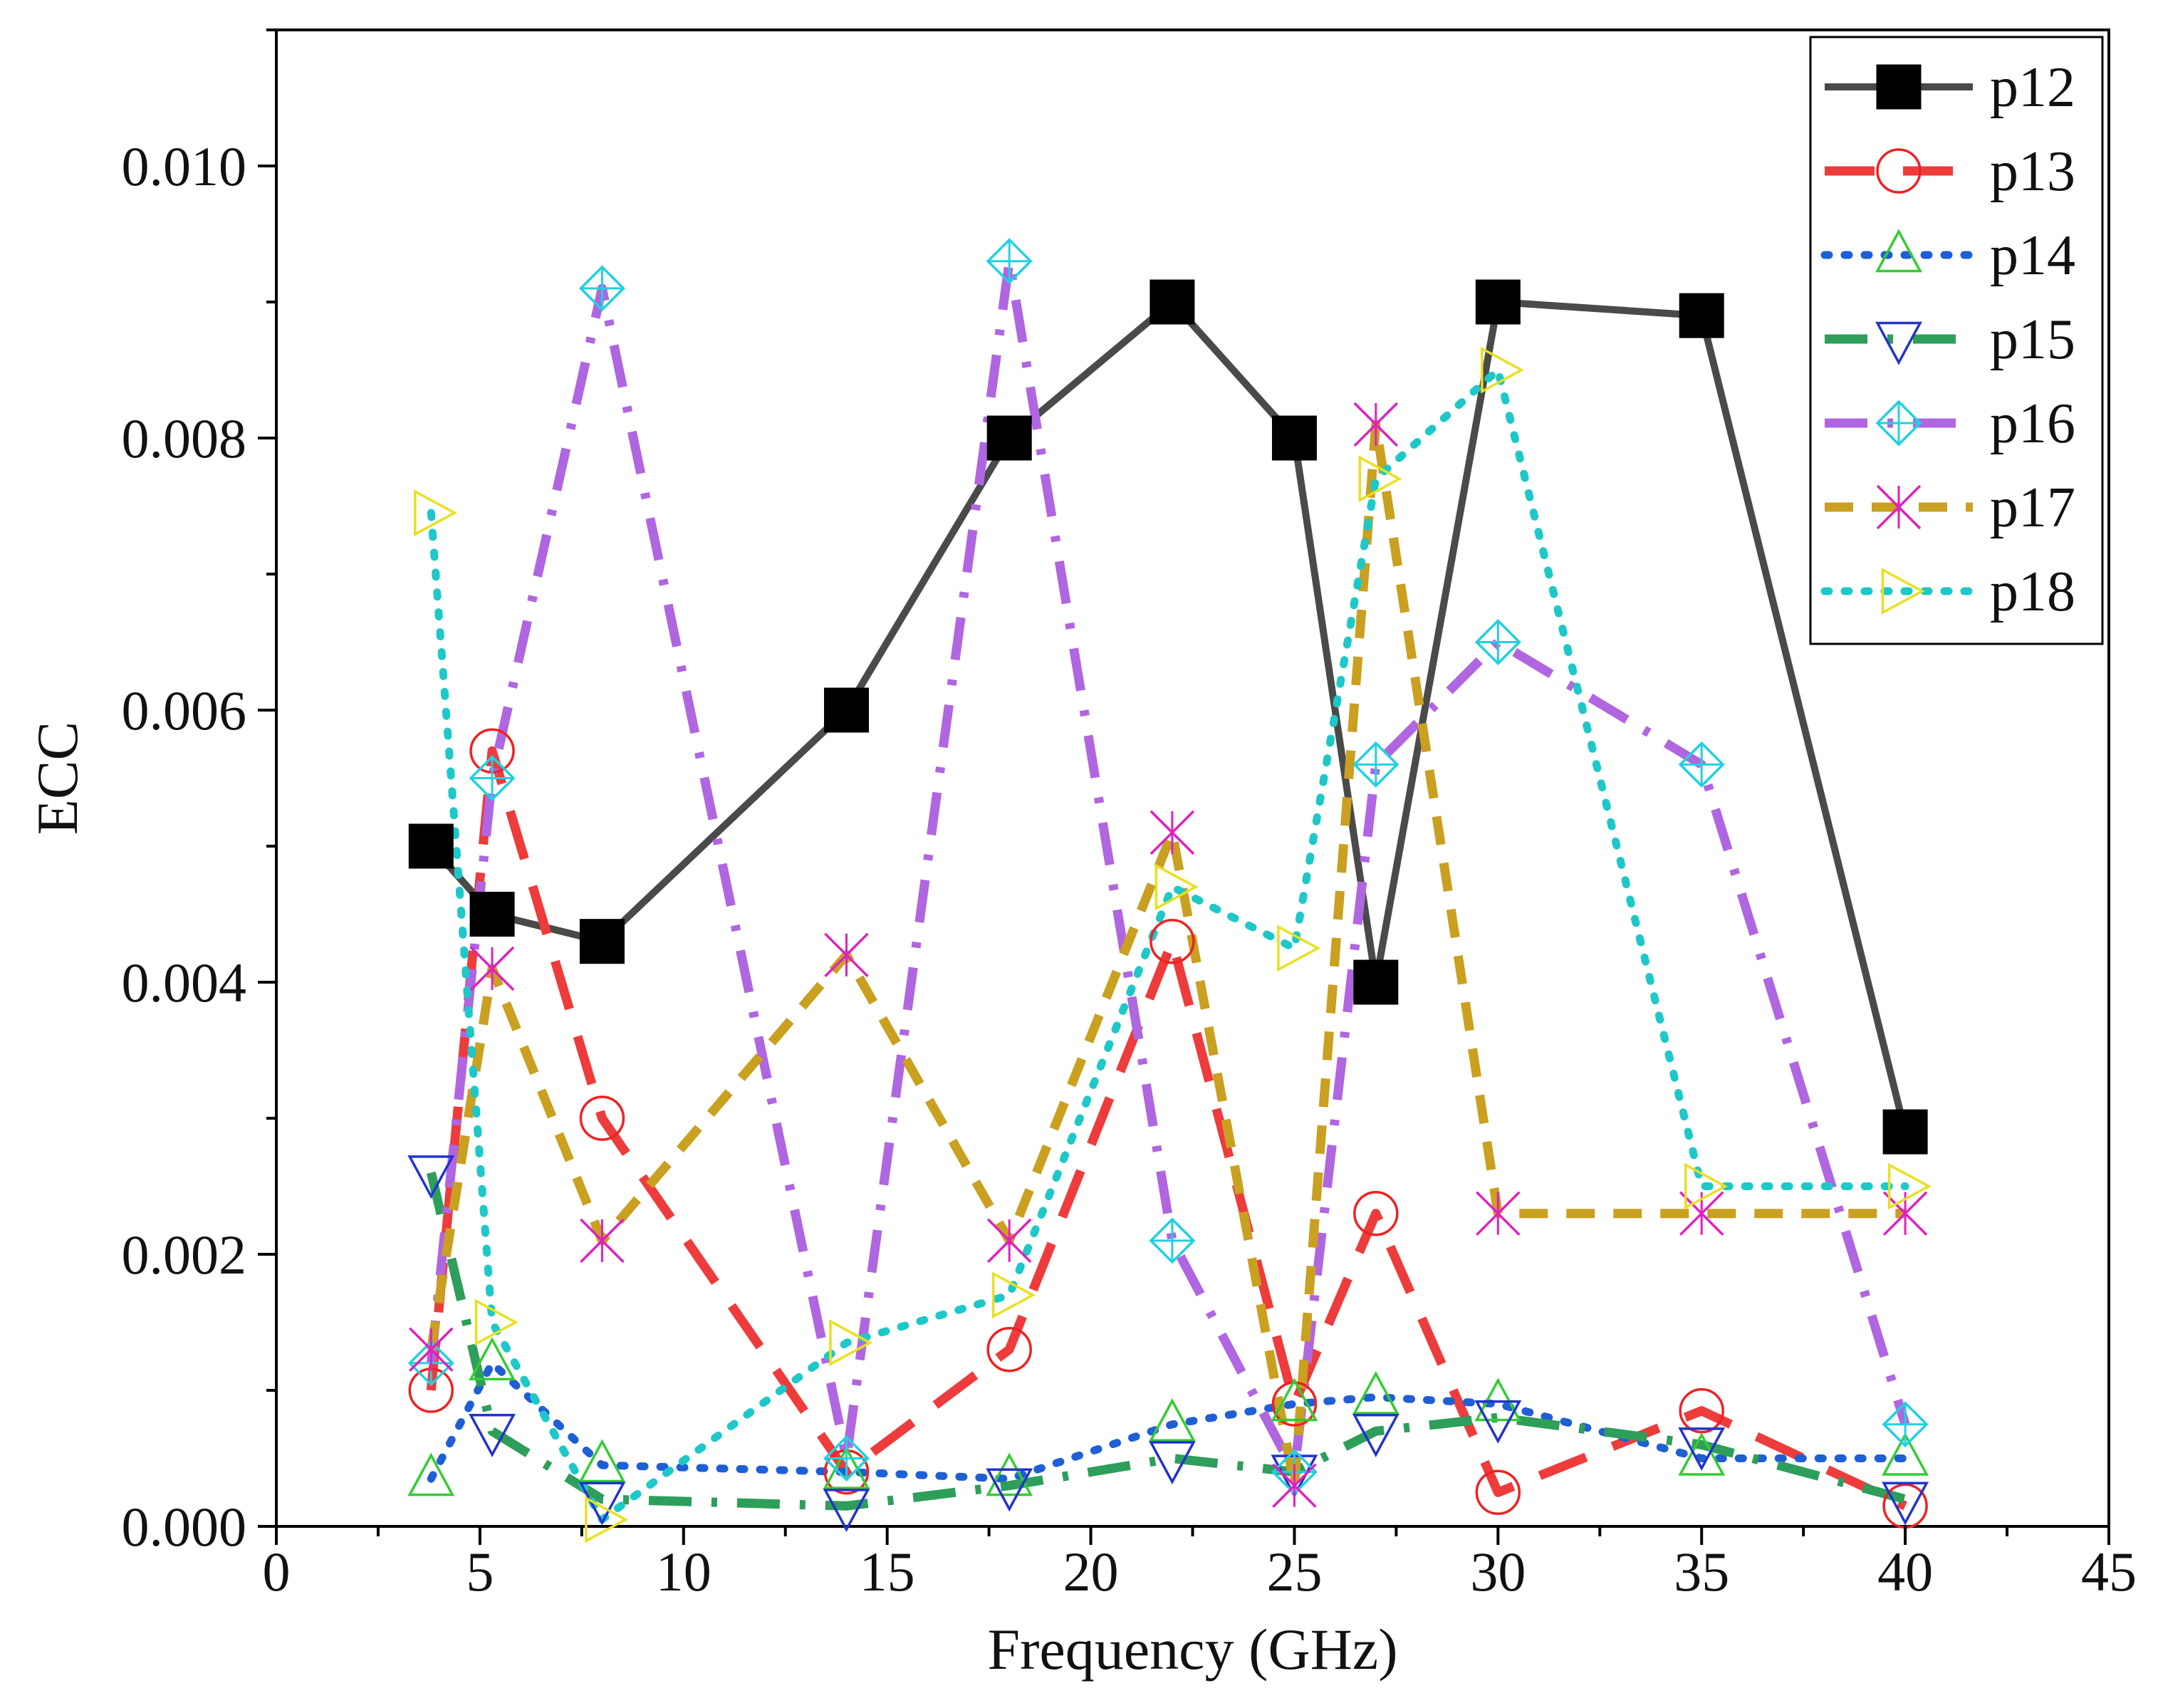 The width and height of the screenshot is (2158, 1708). Describe the element at coordinates (887, 1572) in the screenshot. I see `x-tick-label: 15` at that location.